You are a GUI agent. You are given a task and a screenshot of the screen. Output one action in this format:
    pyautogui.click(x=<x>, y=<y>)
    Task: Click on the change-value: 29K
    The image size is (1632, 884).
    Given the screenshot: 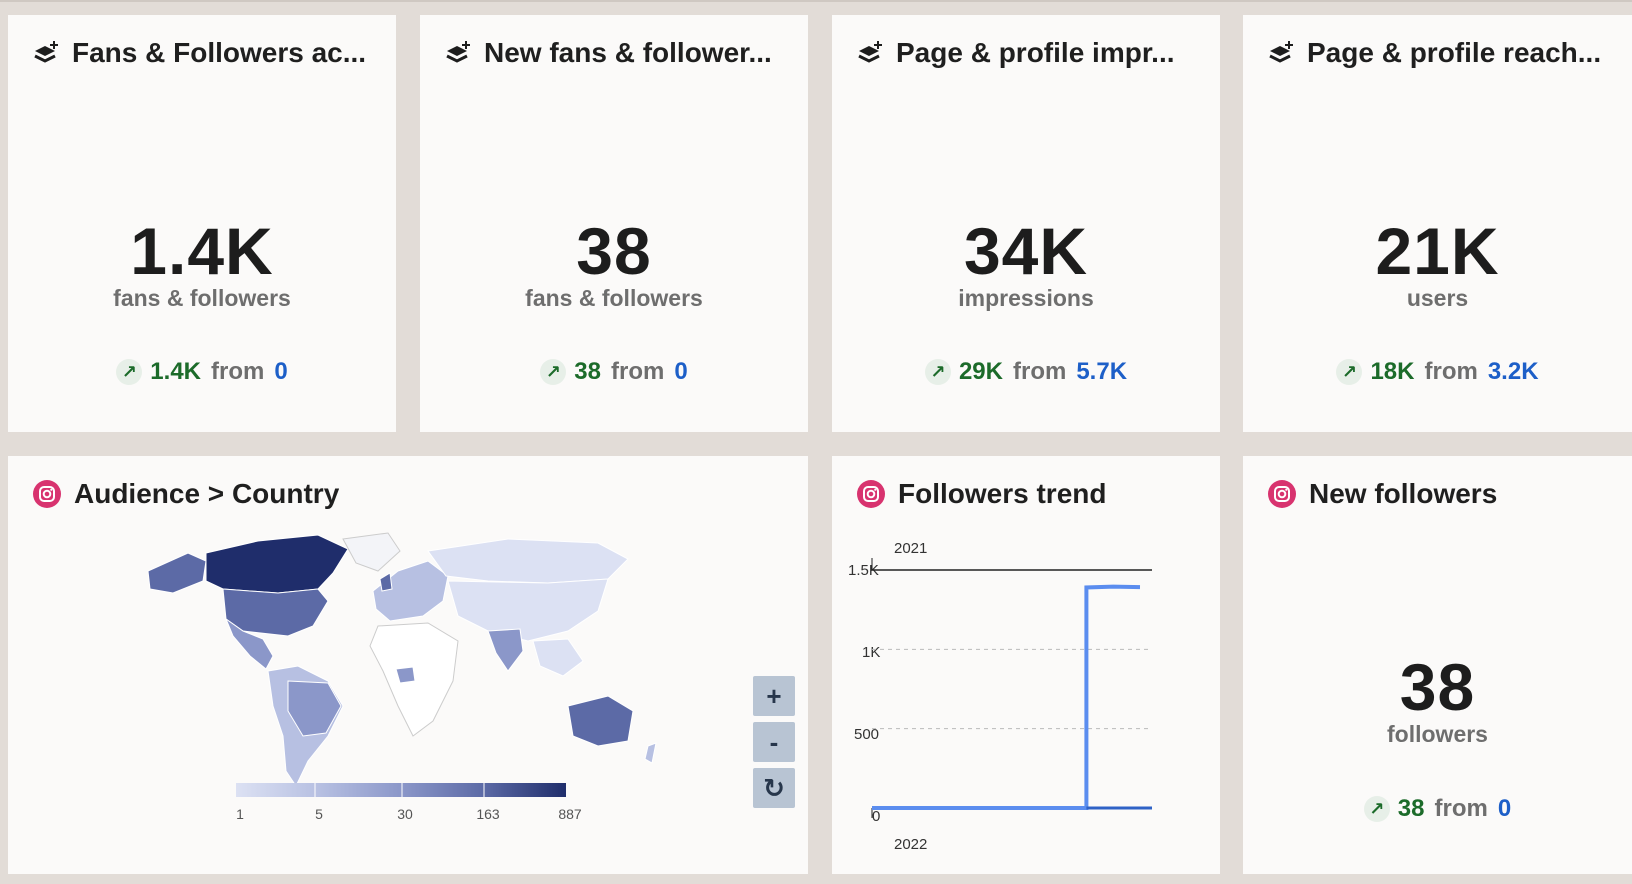 What is the action you would take?
    pyautogui.click(x=980, y=371)
    